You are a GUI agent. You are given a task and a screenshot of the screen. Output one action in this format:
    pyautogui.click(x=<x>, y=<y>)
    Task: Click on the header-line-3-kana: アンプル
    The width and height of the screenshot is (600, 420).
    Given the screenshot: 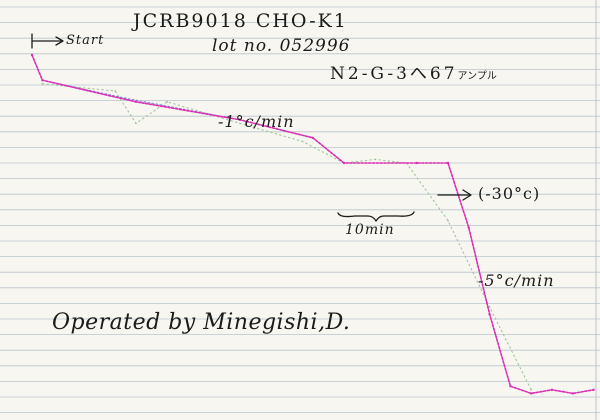 What is the action you would take?
    pyautogui.click(x=477, y=76)
    